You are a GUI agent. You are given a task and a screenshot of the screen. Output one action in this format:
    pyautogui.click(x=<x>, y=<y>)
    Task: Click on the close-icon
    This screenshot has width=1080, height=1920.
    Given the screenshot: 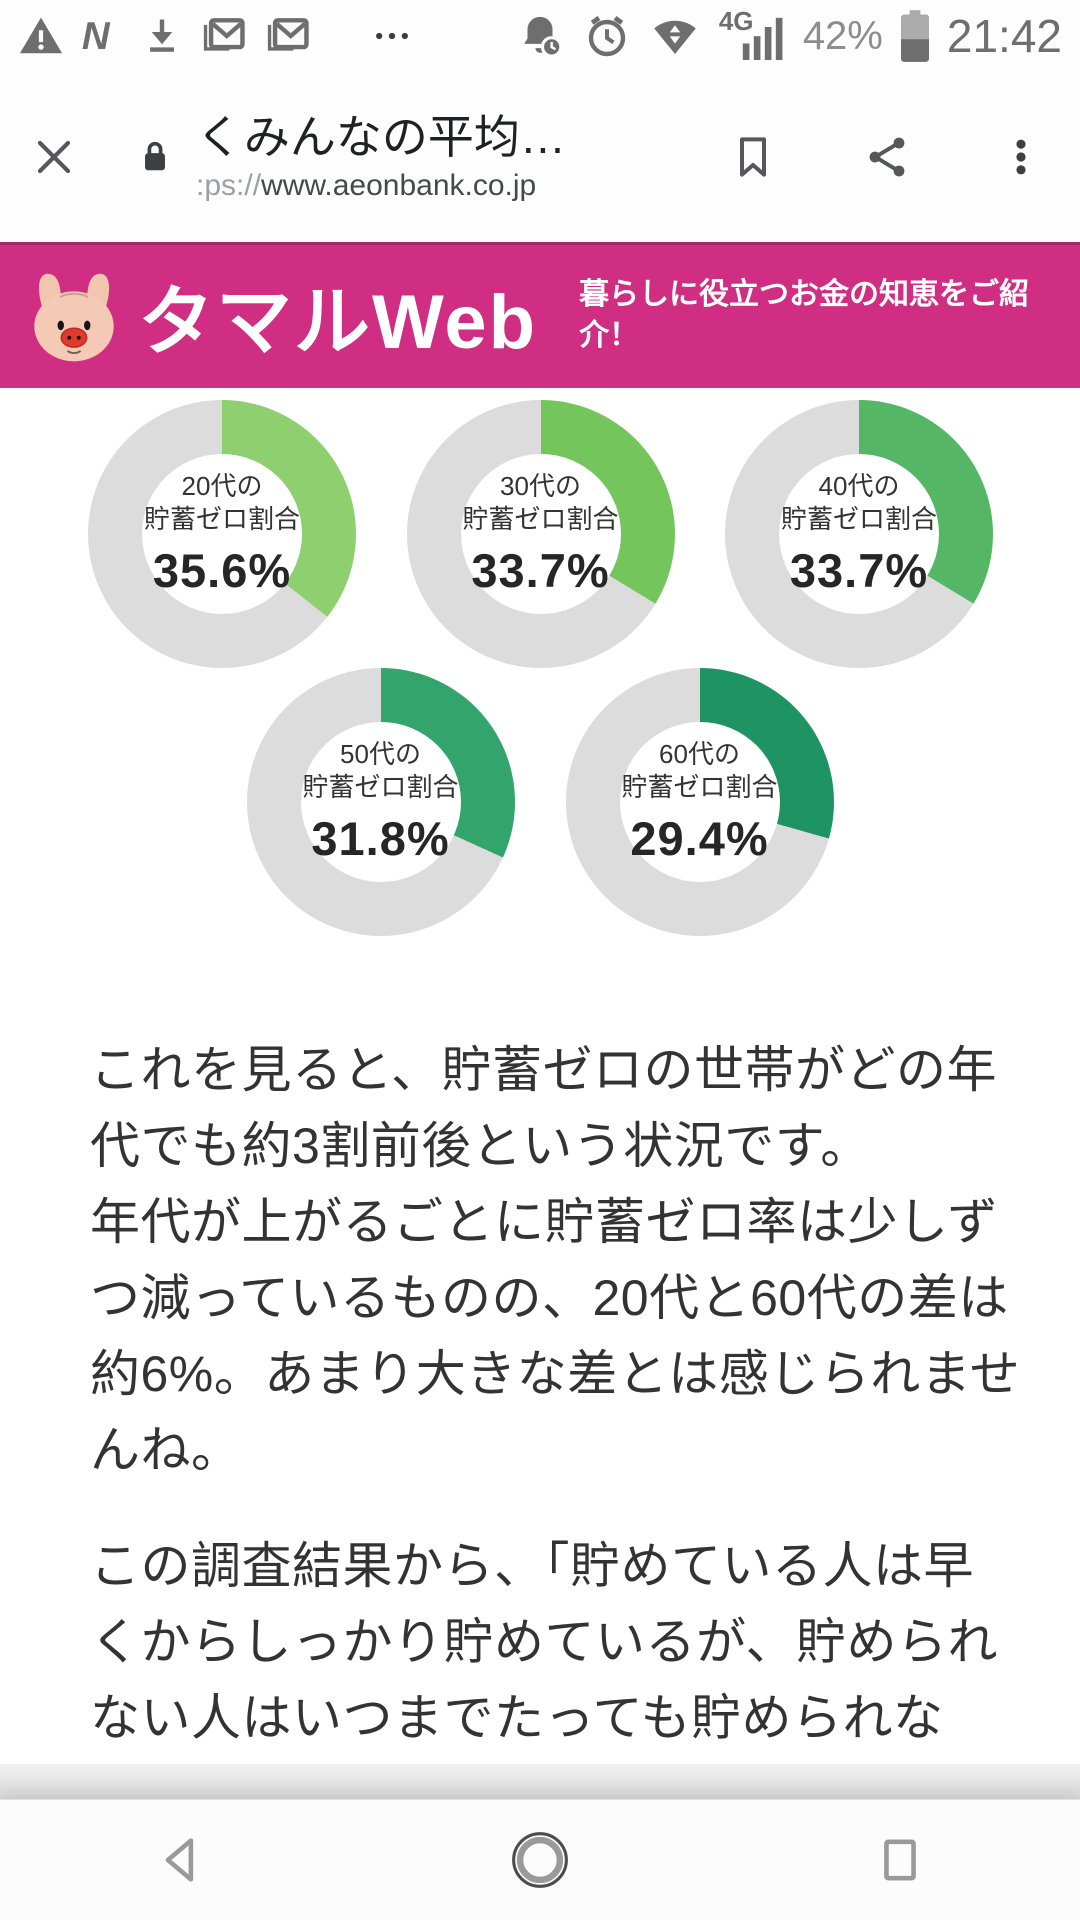 What is the action you would take?
    pyautogui.click(x=54, y=157)
    